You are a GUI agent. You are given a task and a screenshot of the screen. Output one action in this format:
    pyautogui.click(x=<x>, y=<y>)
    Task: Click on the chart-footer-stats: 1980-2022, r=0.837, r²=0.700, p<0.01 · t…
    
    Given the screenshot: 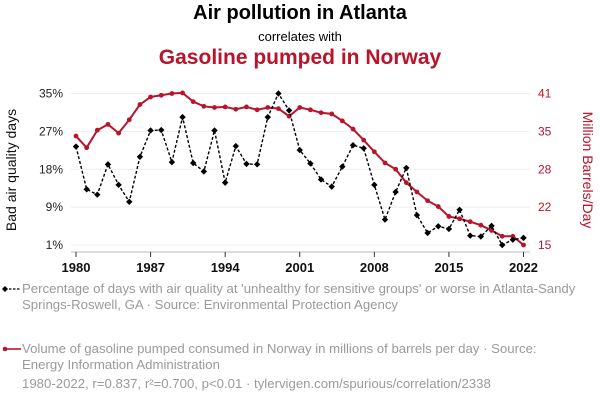 What is the action you would take?
    pyautogui.click(x=256, y=383)
    